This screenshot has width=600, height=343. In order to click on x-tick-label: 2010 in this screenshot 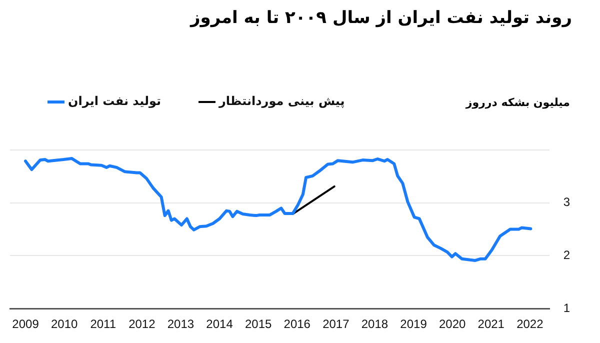, I will do `click(64, 324)`.